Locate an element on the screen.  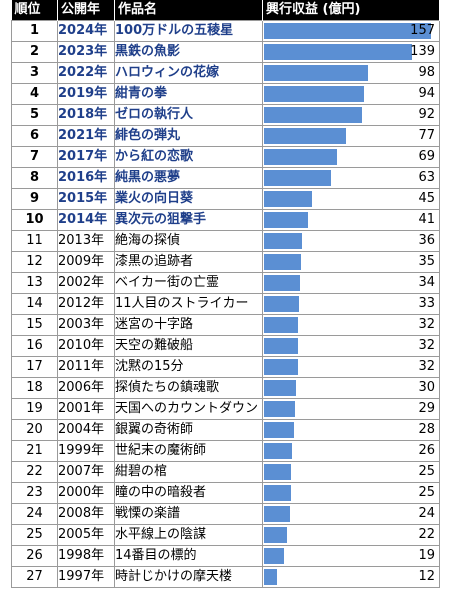
title-cell: 14番目の標的 is located at coordinates (188, 556).